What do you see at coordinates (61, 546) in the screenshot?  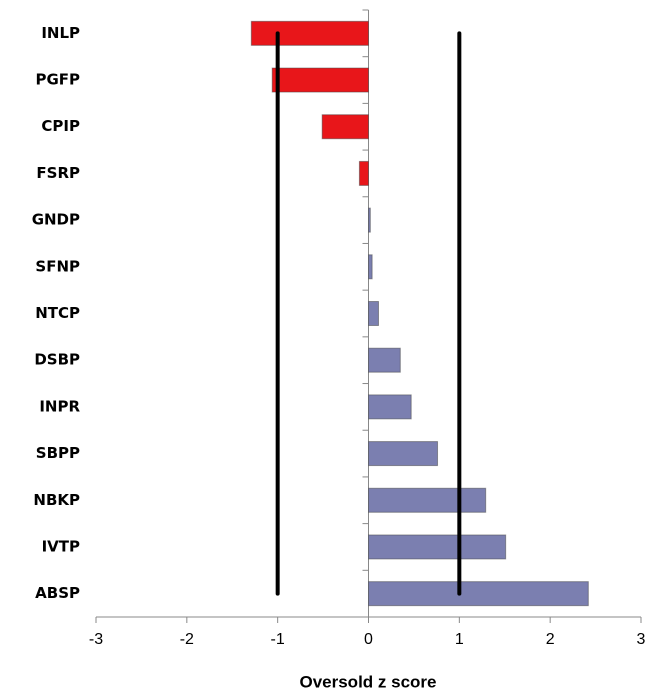 I see `y-tick-label: IVTP` at bounding box center [61, 546].